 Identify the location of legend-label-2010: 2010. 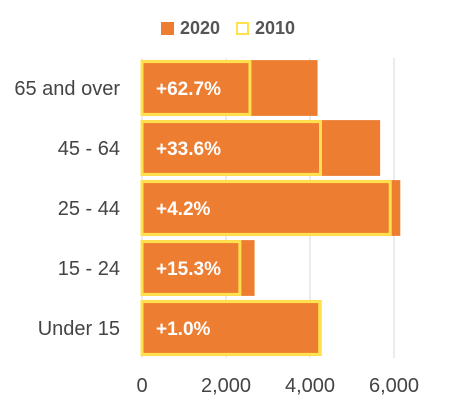
(275, 28).